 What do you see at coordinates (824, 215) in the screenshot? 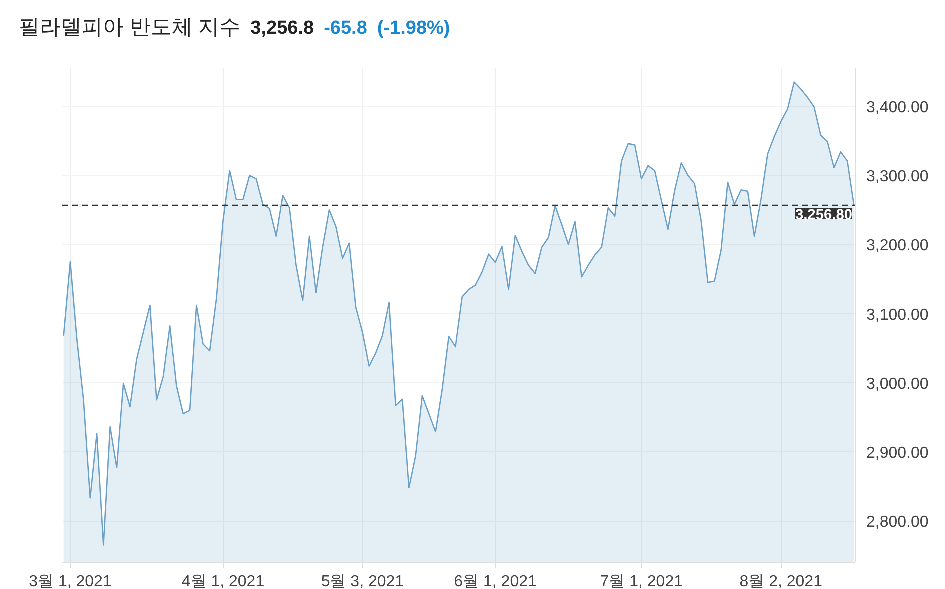
I see `ref-line-label: 3,256.80` at bounding box center [824, 215].